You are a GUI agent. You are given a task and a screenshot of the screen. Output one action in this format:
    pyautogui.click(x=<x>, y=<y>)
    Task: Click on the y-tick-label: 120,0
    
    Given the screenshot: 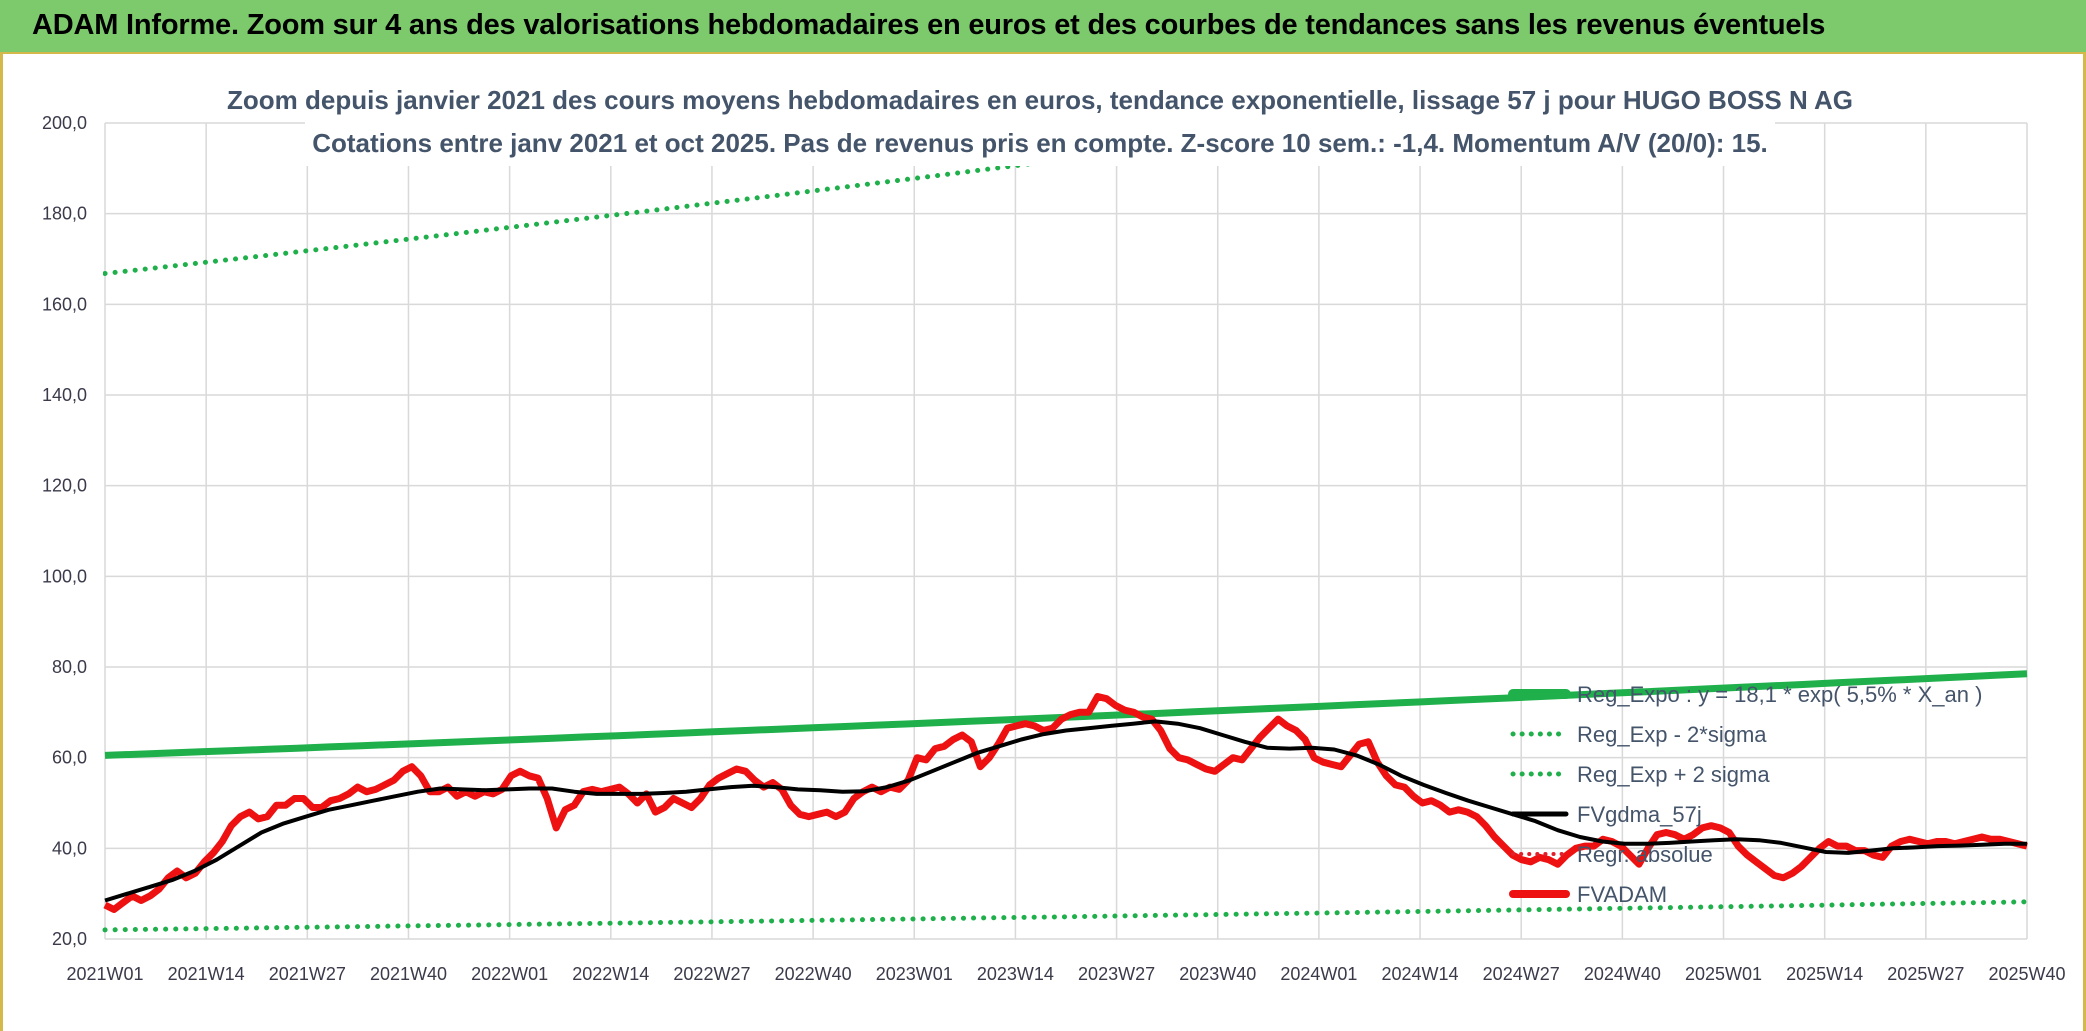 What is the action you would take?
    pyautogui.click(x=64, y=486)
    